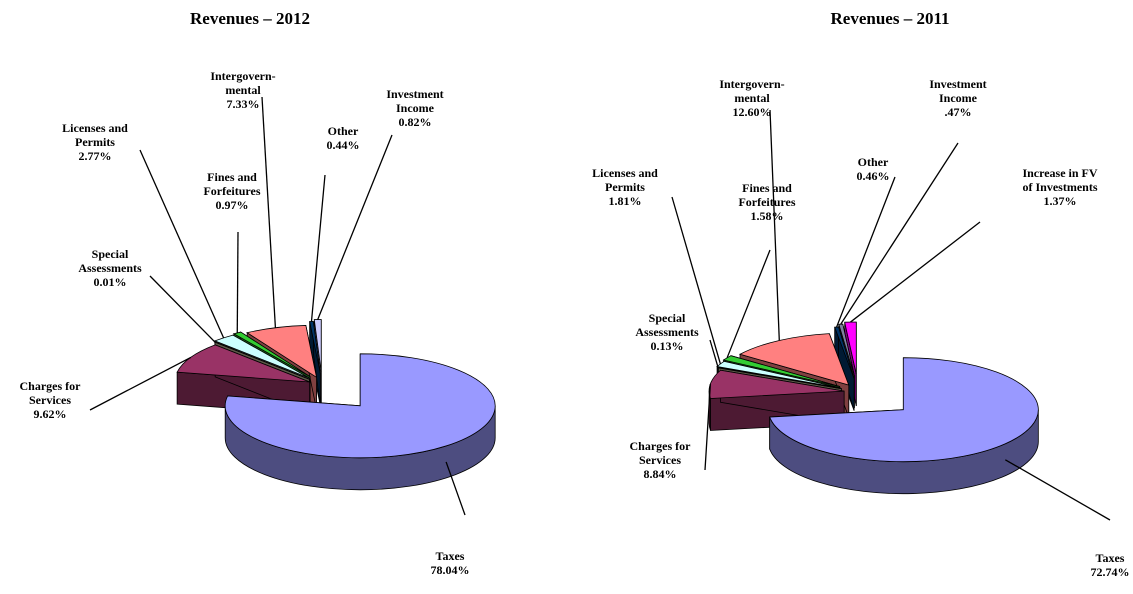  What do you see at coordinates (1110, 572) in the screenshot?
I see `value-label: 72.74%` at bounding box center [1110, 572].